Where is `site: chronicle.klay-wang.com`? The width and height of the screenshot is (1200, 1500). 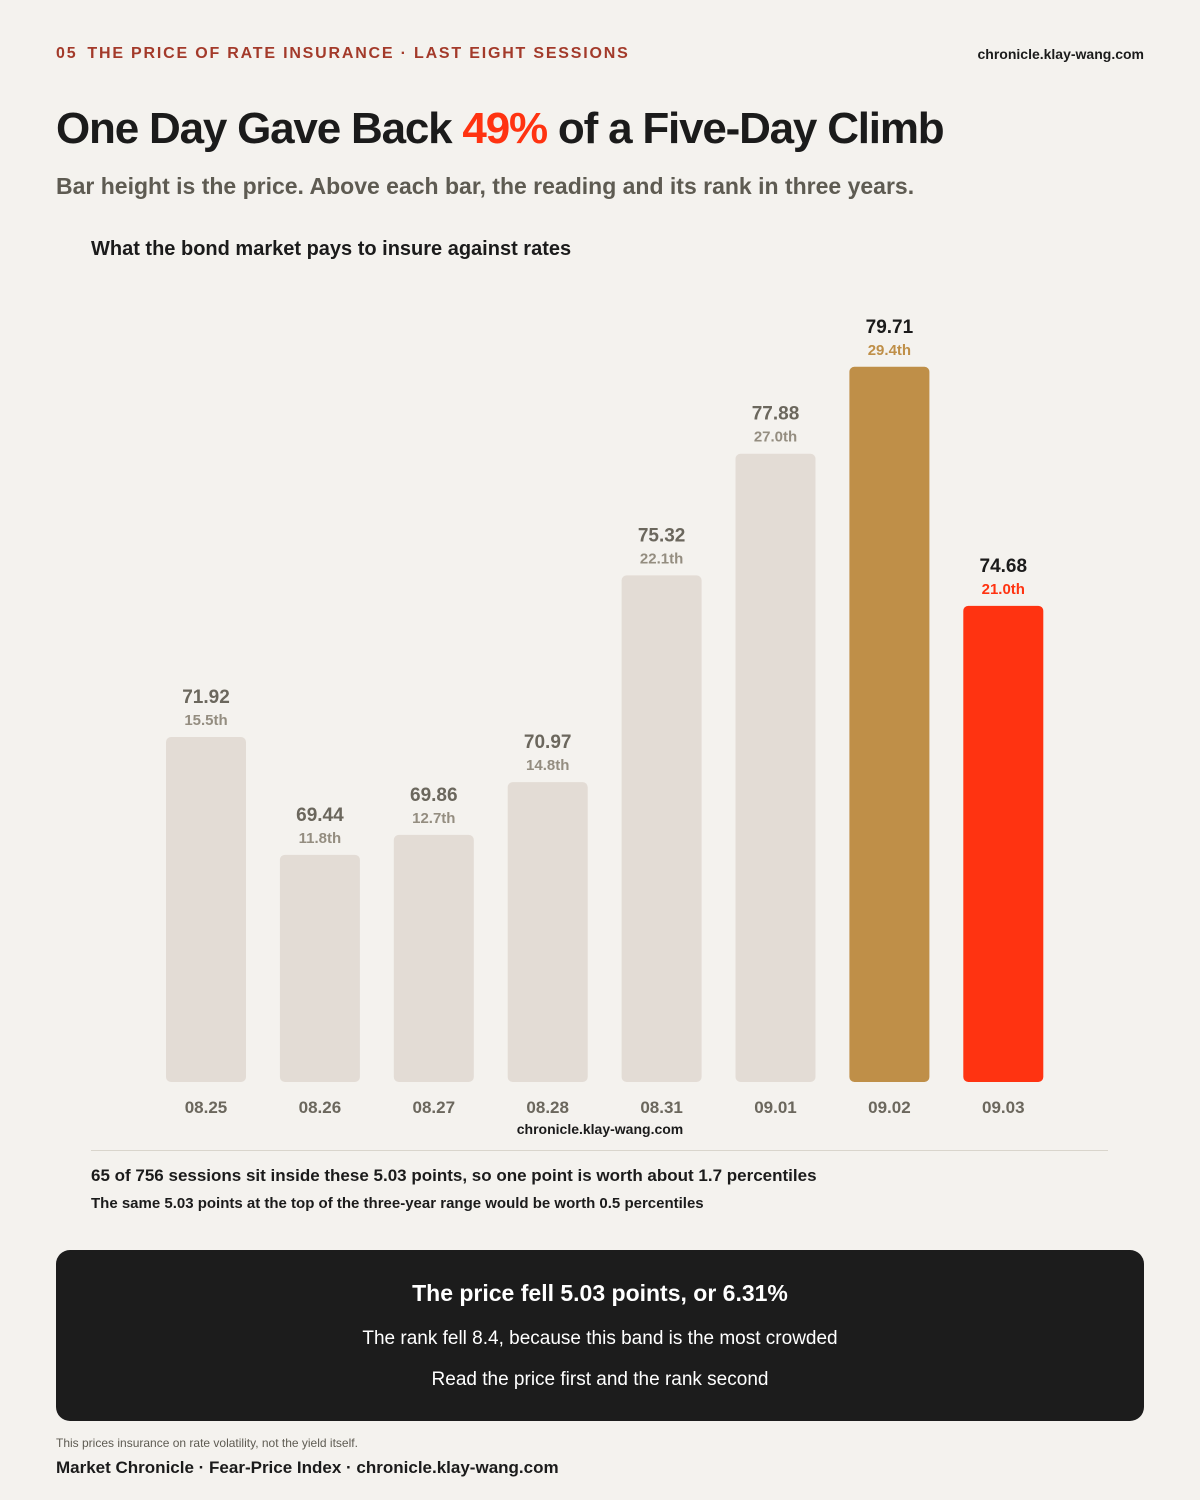
site: chronicle.klay-wang.com is located at coordinates (1061, 54).